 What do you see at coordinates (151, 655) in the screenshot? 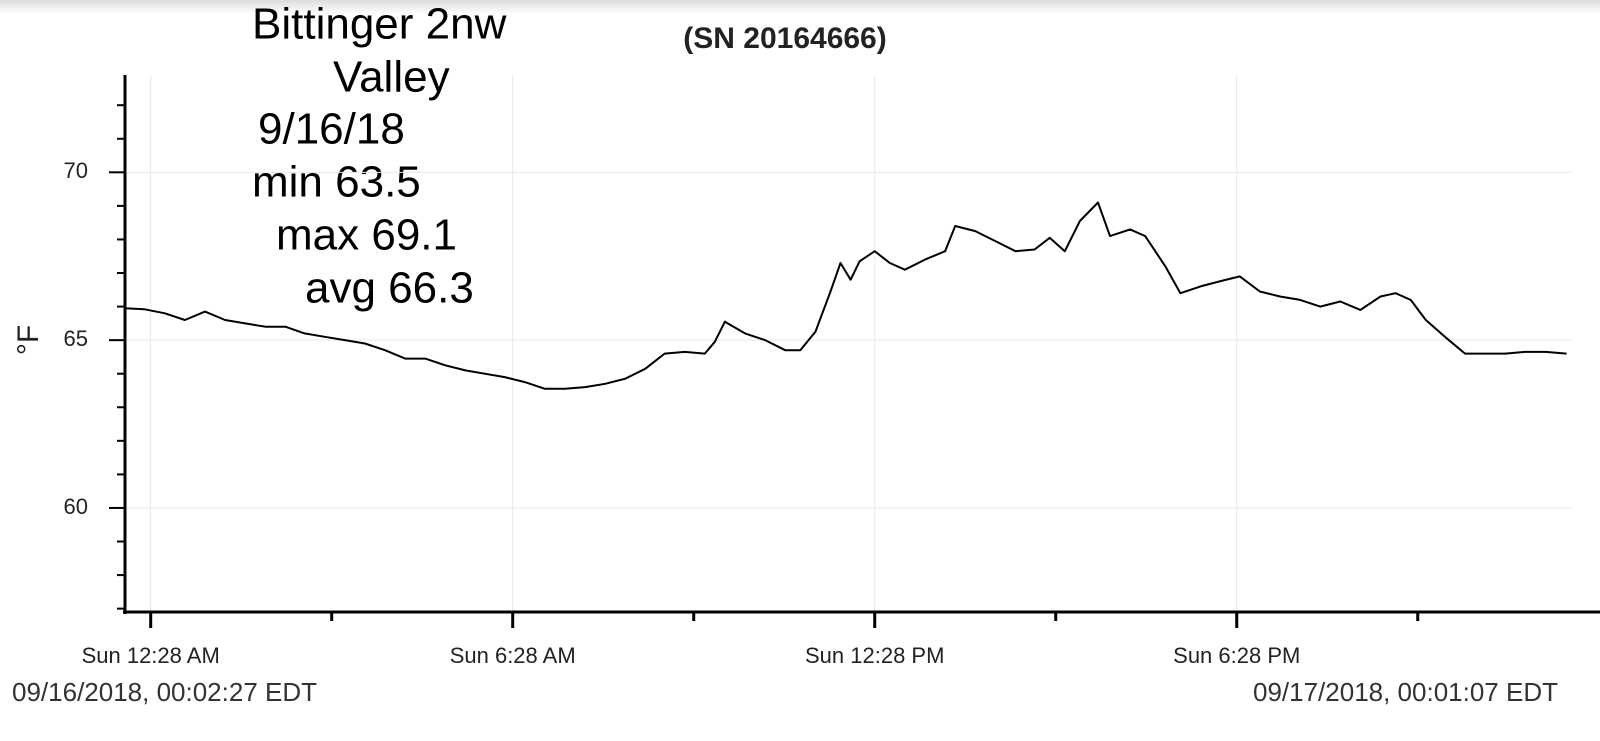
I see `x-tick-label: Sun 12:28 AM` at bounding box center [151, 655].